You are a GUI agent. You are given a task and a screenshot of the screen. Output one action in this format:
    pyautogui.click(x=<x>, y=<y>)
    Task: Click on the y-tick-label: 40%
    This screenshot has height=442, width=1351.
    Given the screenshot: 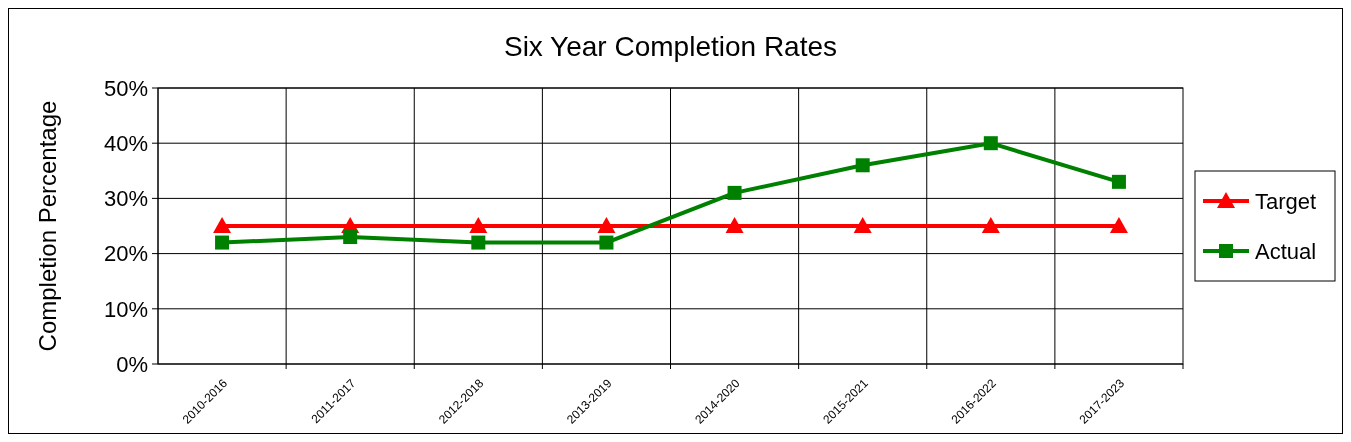 What is the action you would take?
    pyautogui.click(x=125, y=143)
    